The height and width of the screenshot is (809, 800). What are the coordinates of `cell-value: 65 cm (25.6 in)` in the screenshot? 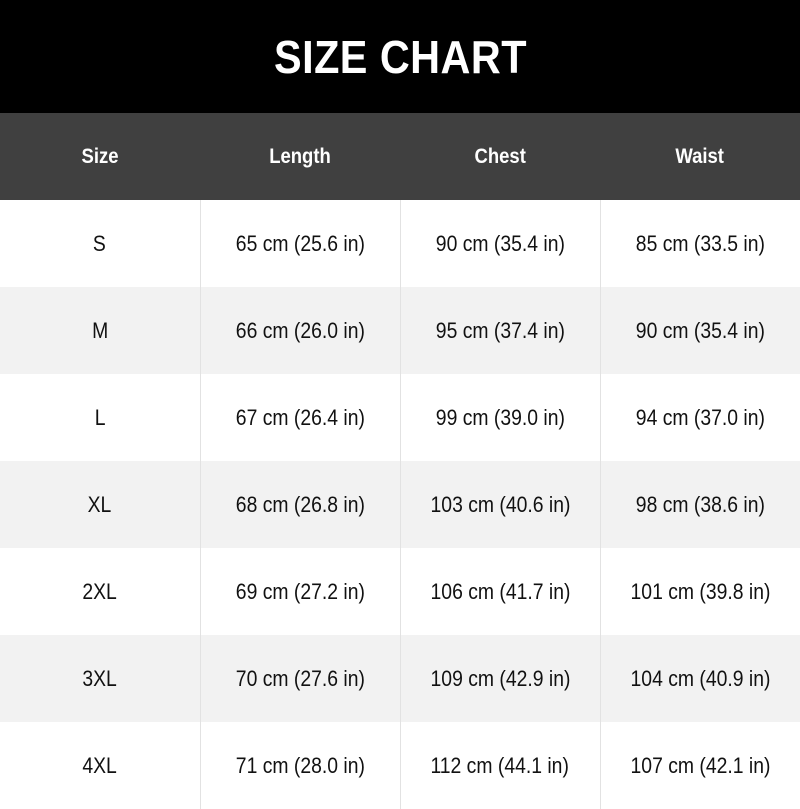 It's located at (300, 243).